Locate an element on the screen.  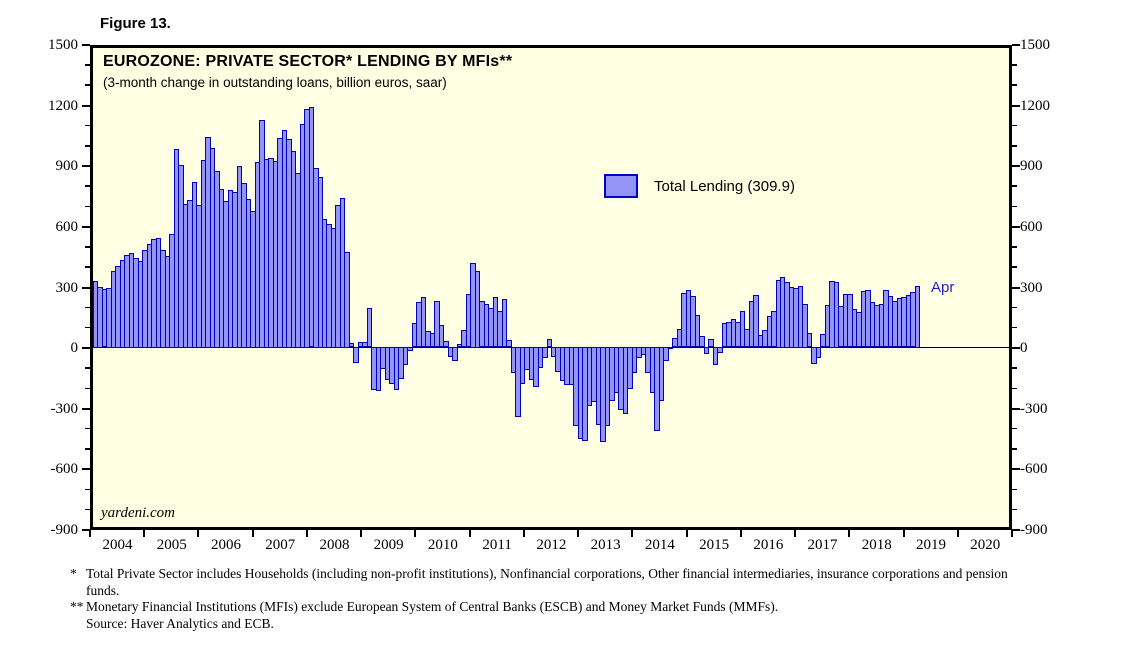
legend-swatch is located at coordinates (621, 186).